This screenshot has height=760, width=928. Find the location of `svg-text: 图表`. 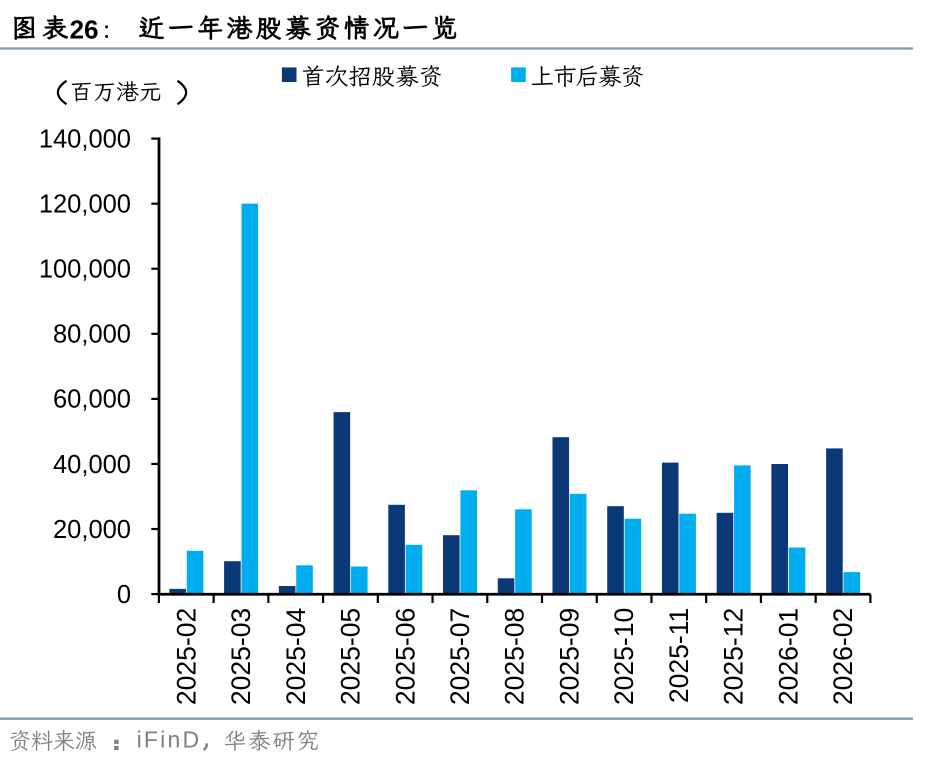

svg-text: 图表 is located at coordinates (42, 28).